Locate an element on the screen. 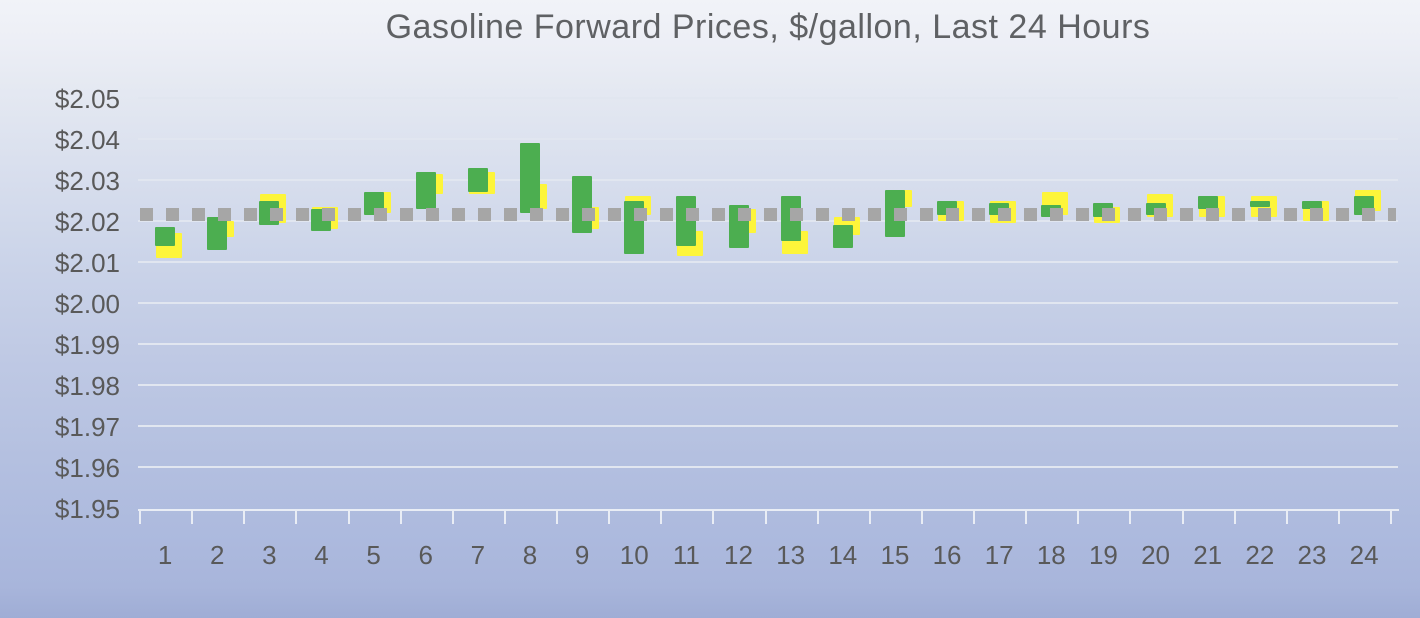  y-axis-label: $1.98 is located at coordinates (87, 386).